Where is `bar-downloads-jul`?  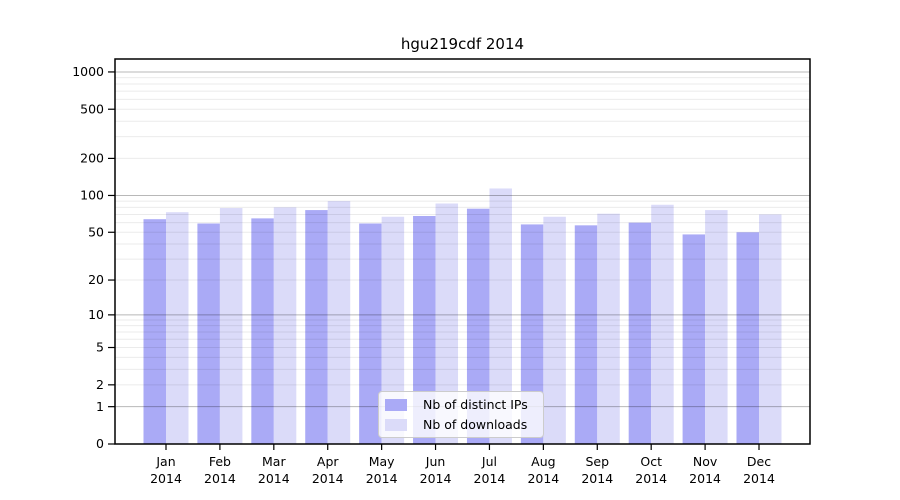 bar-downloads-jul is located at coordinates (500, 316).